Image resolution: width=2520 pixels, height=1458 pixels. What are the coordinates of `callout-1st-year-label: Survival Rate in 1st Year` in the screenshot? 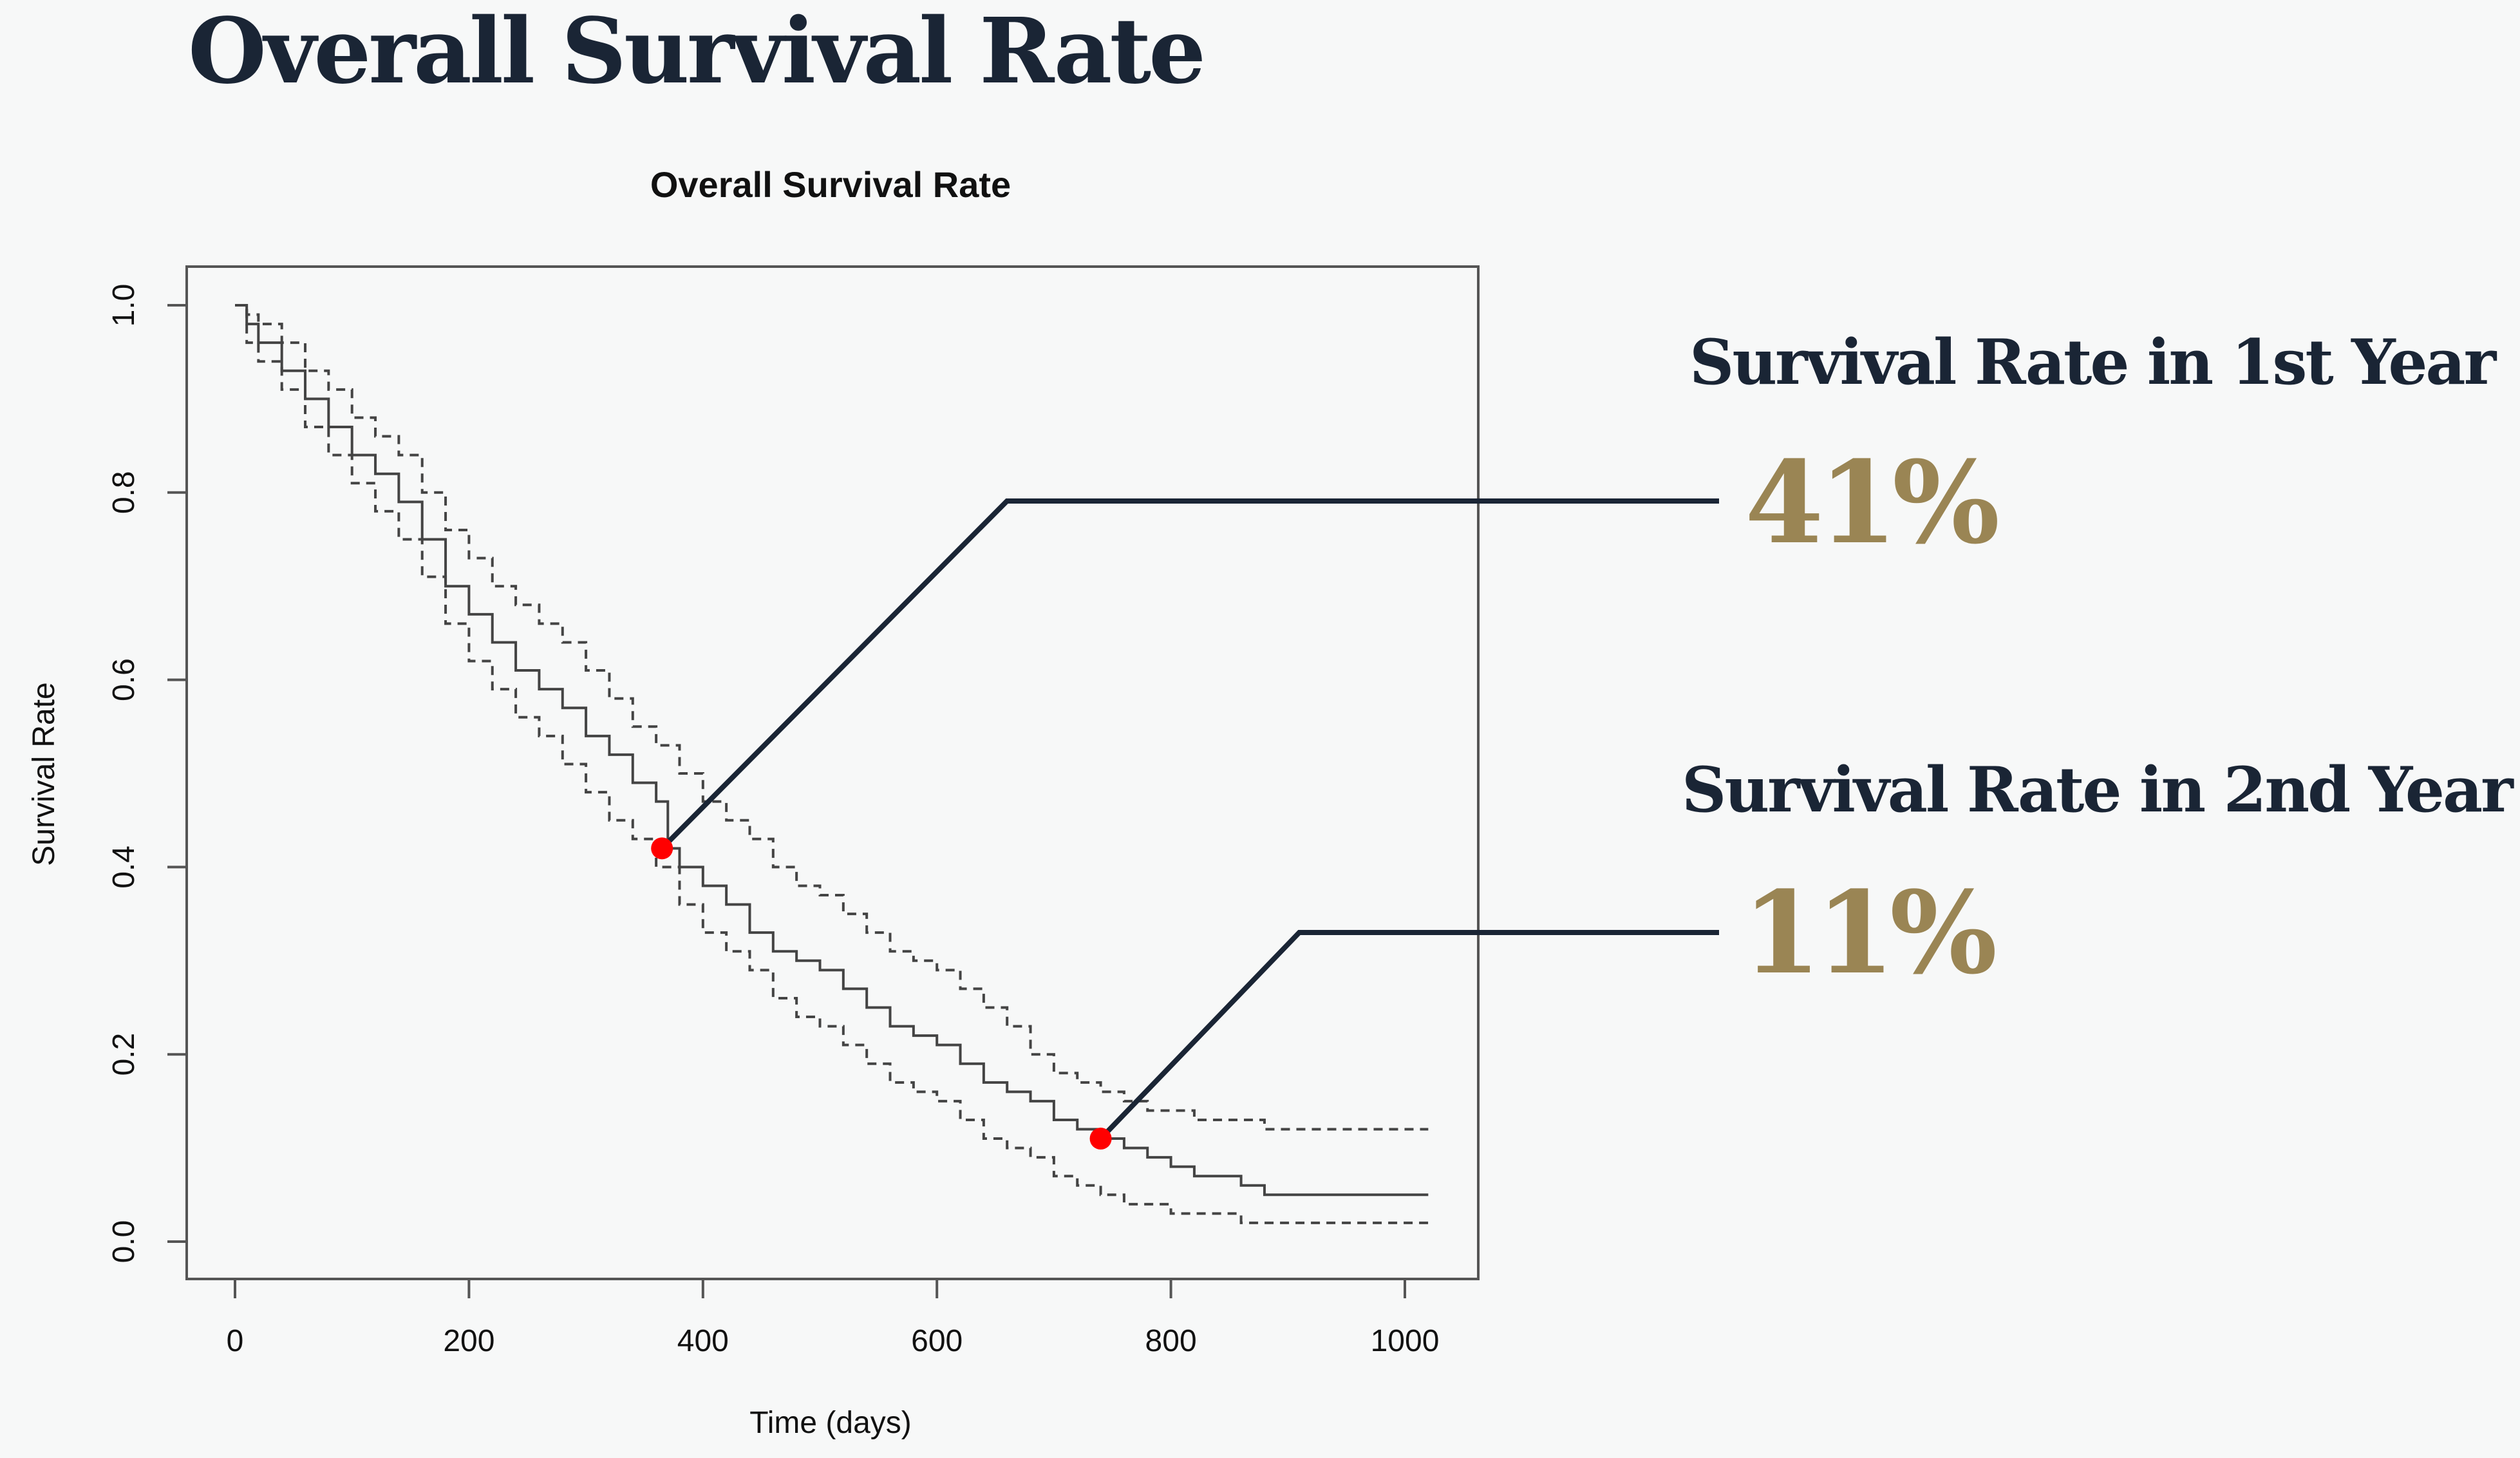 It's located at (2092, 362).